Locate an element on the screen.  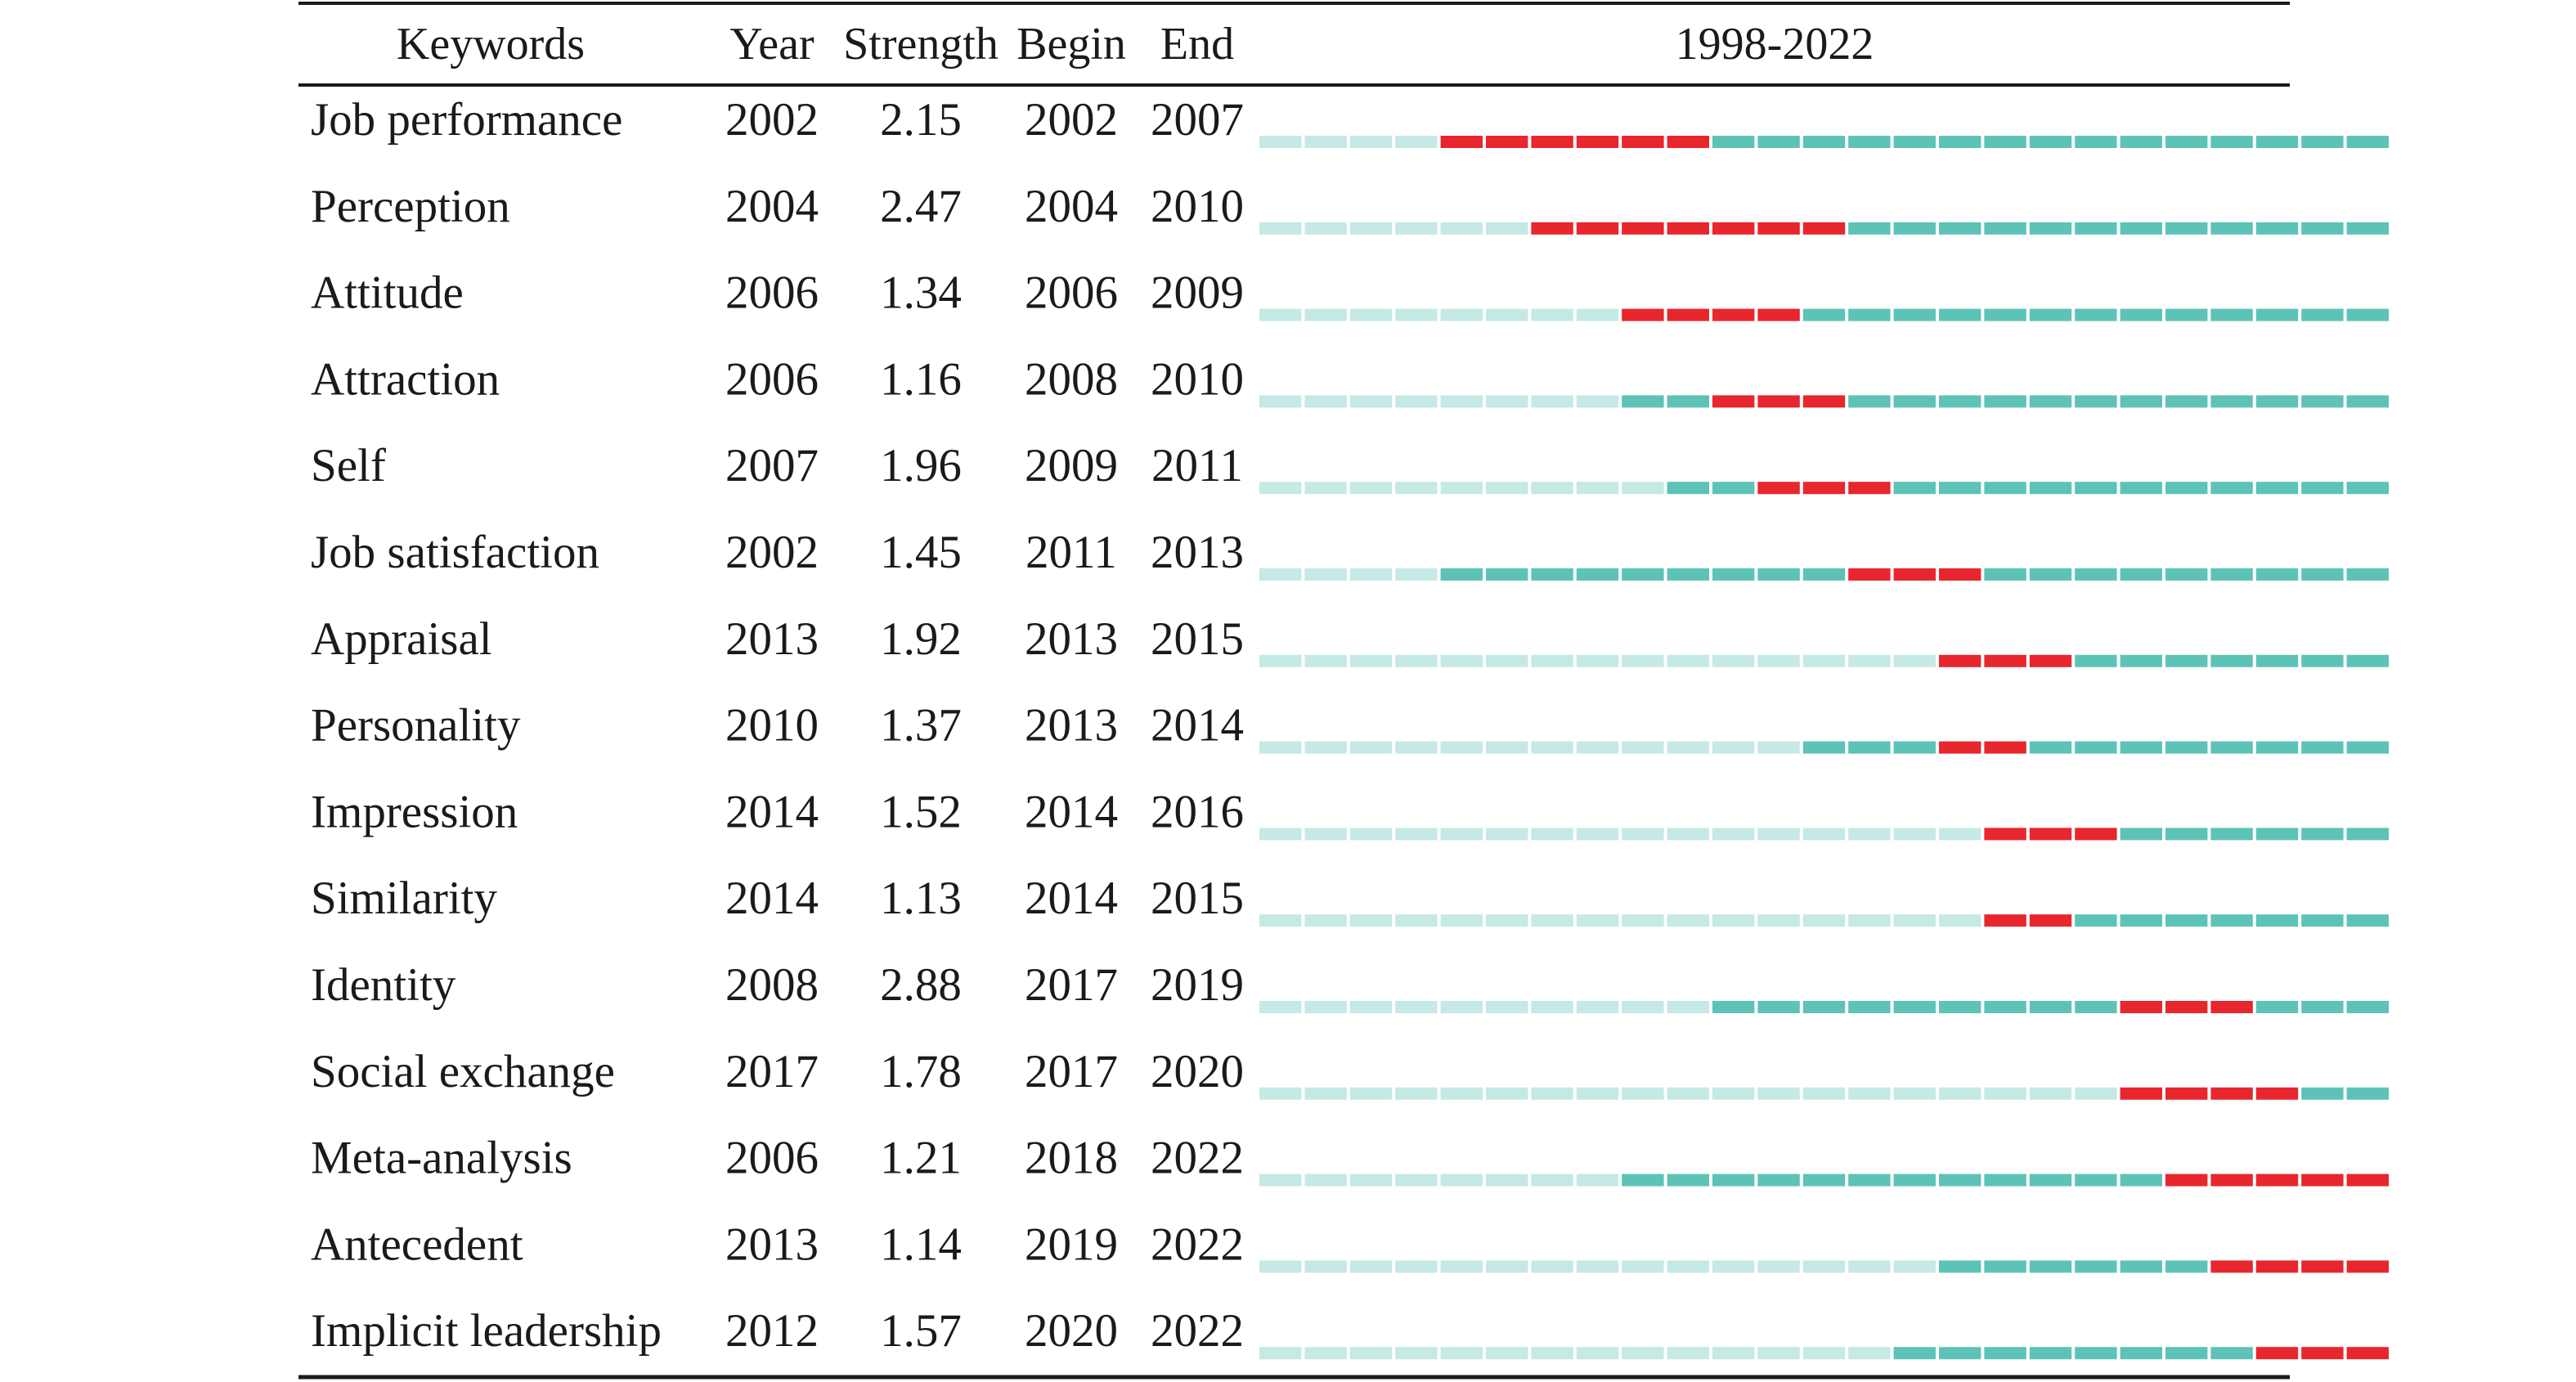
row-year: 2013 is located at coordinates (772, 1244).